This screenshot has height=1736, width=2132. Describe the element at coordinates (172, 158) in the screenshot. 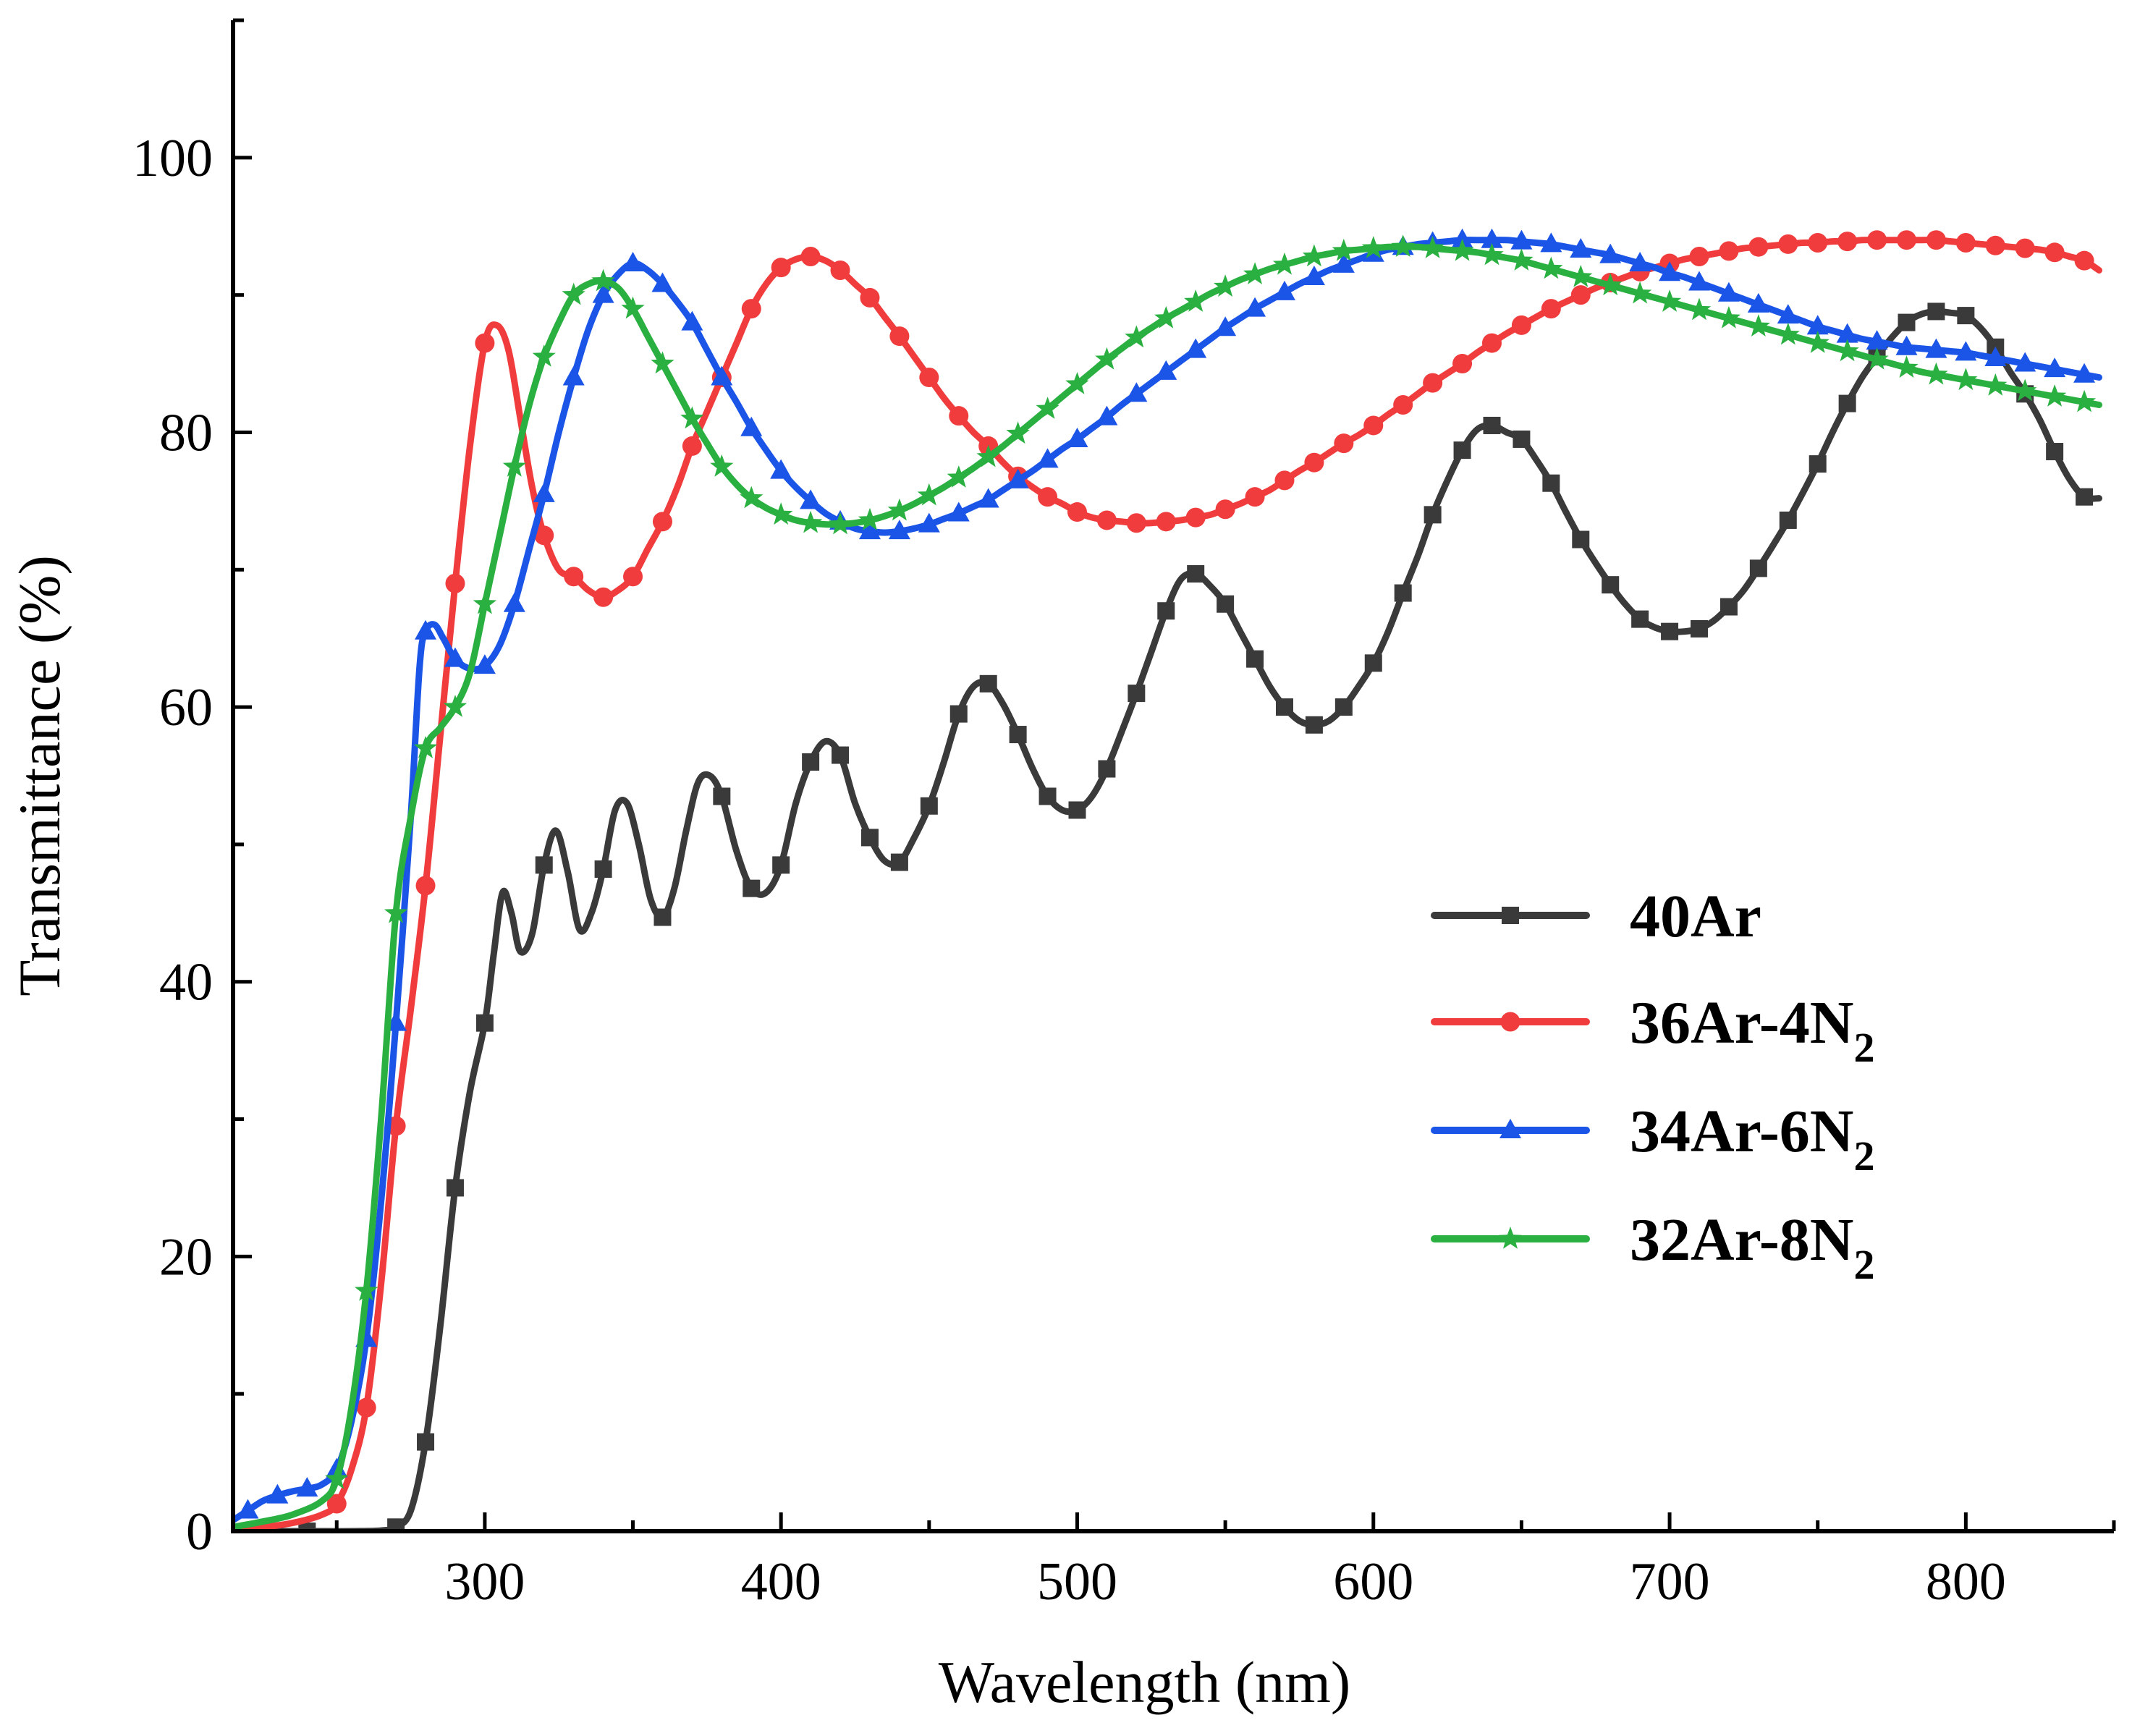

I see `y-tick-label: 100` at that location.